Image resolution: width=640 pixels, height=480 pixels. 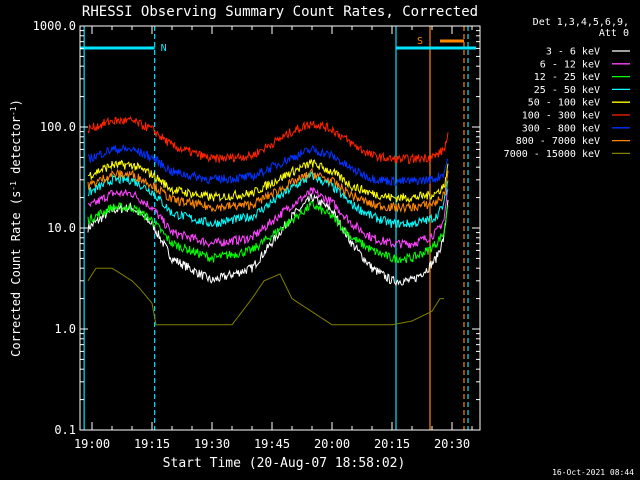 What do you see at coordinates (593, 472) in the screenshot?
I see `timestamp: 16-Oct-2021 08:44` at bounding box center [593, 472].